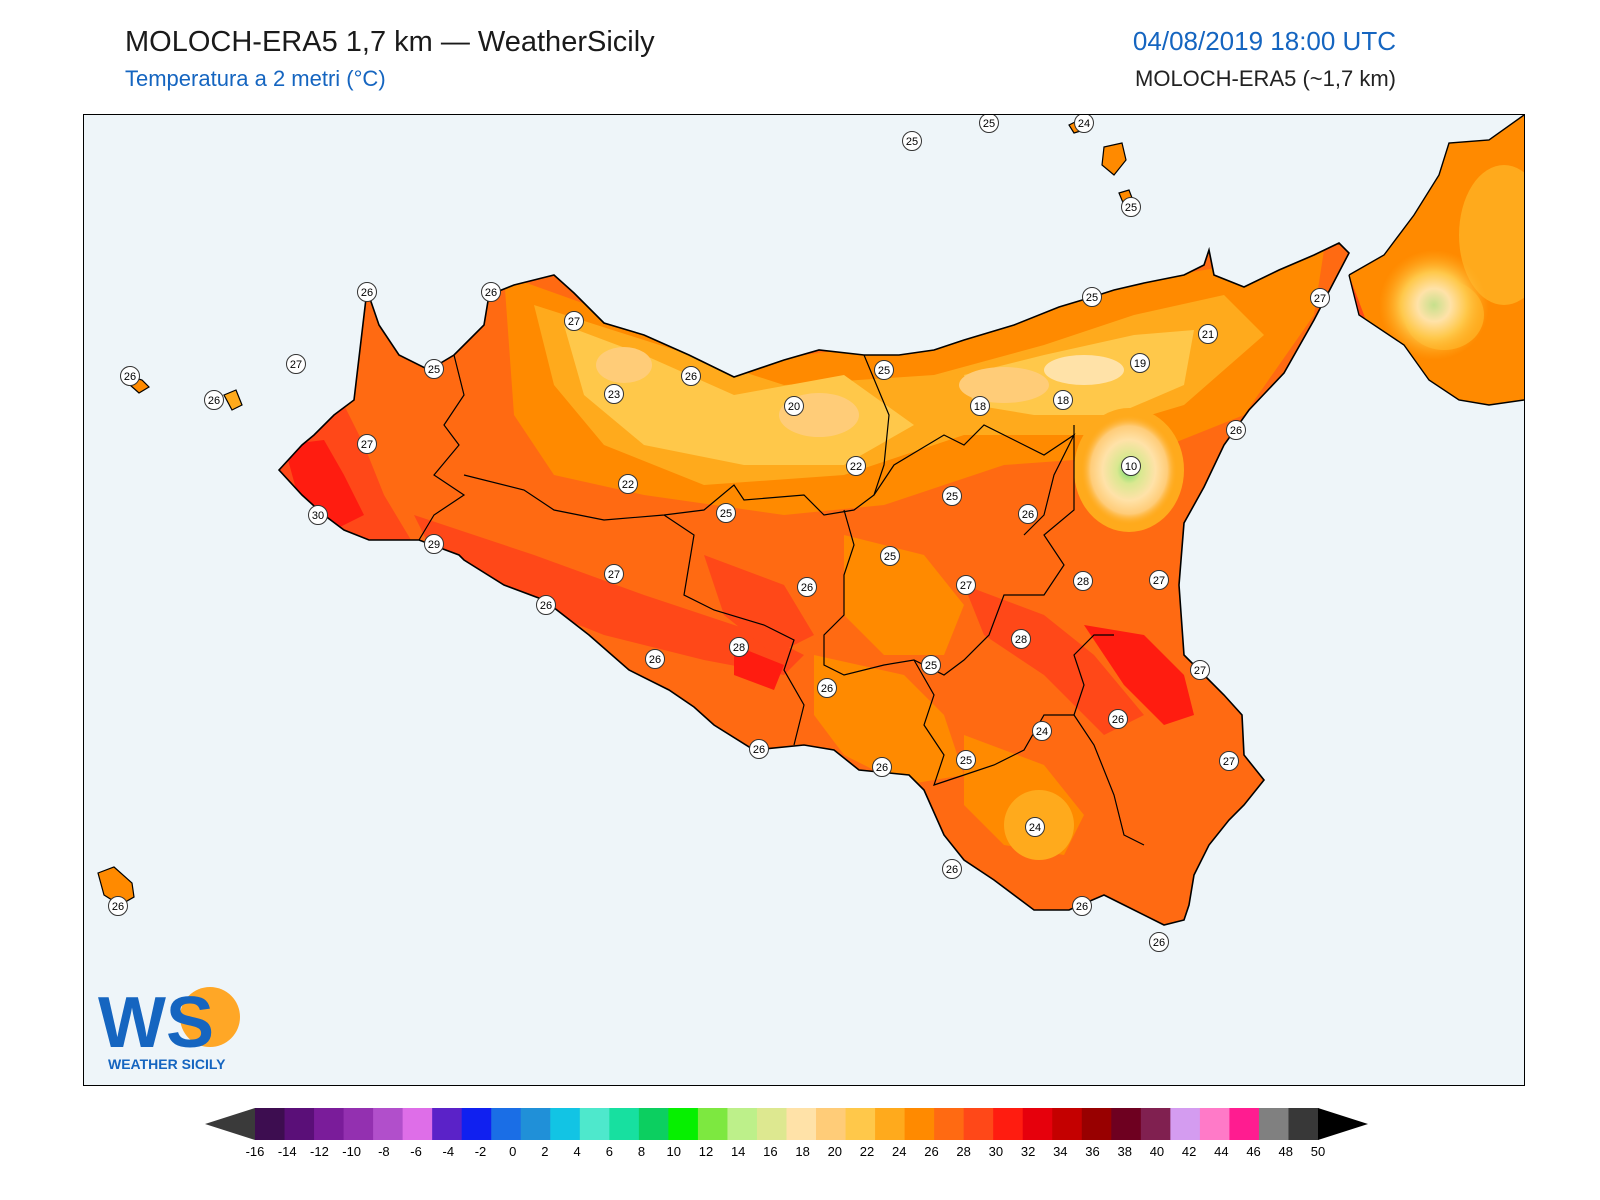 This screenshot has height=1200, width=1600. I want to click on colorbar-tick-label: 0, so click(512, 1151).